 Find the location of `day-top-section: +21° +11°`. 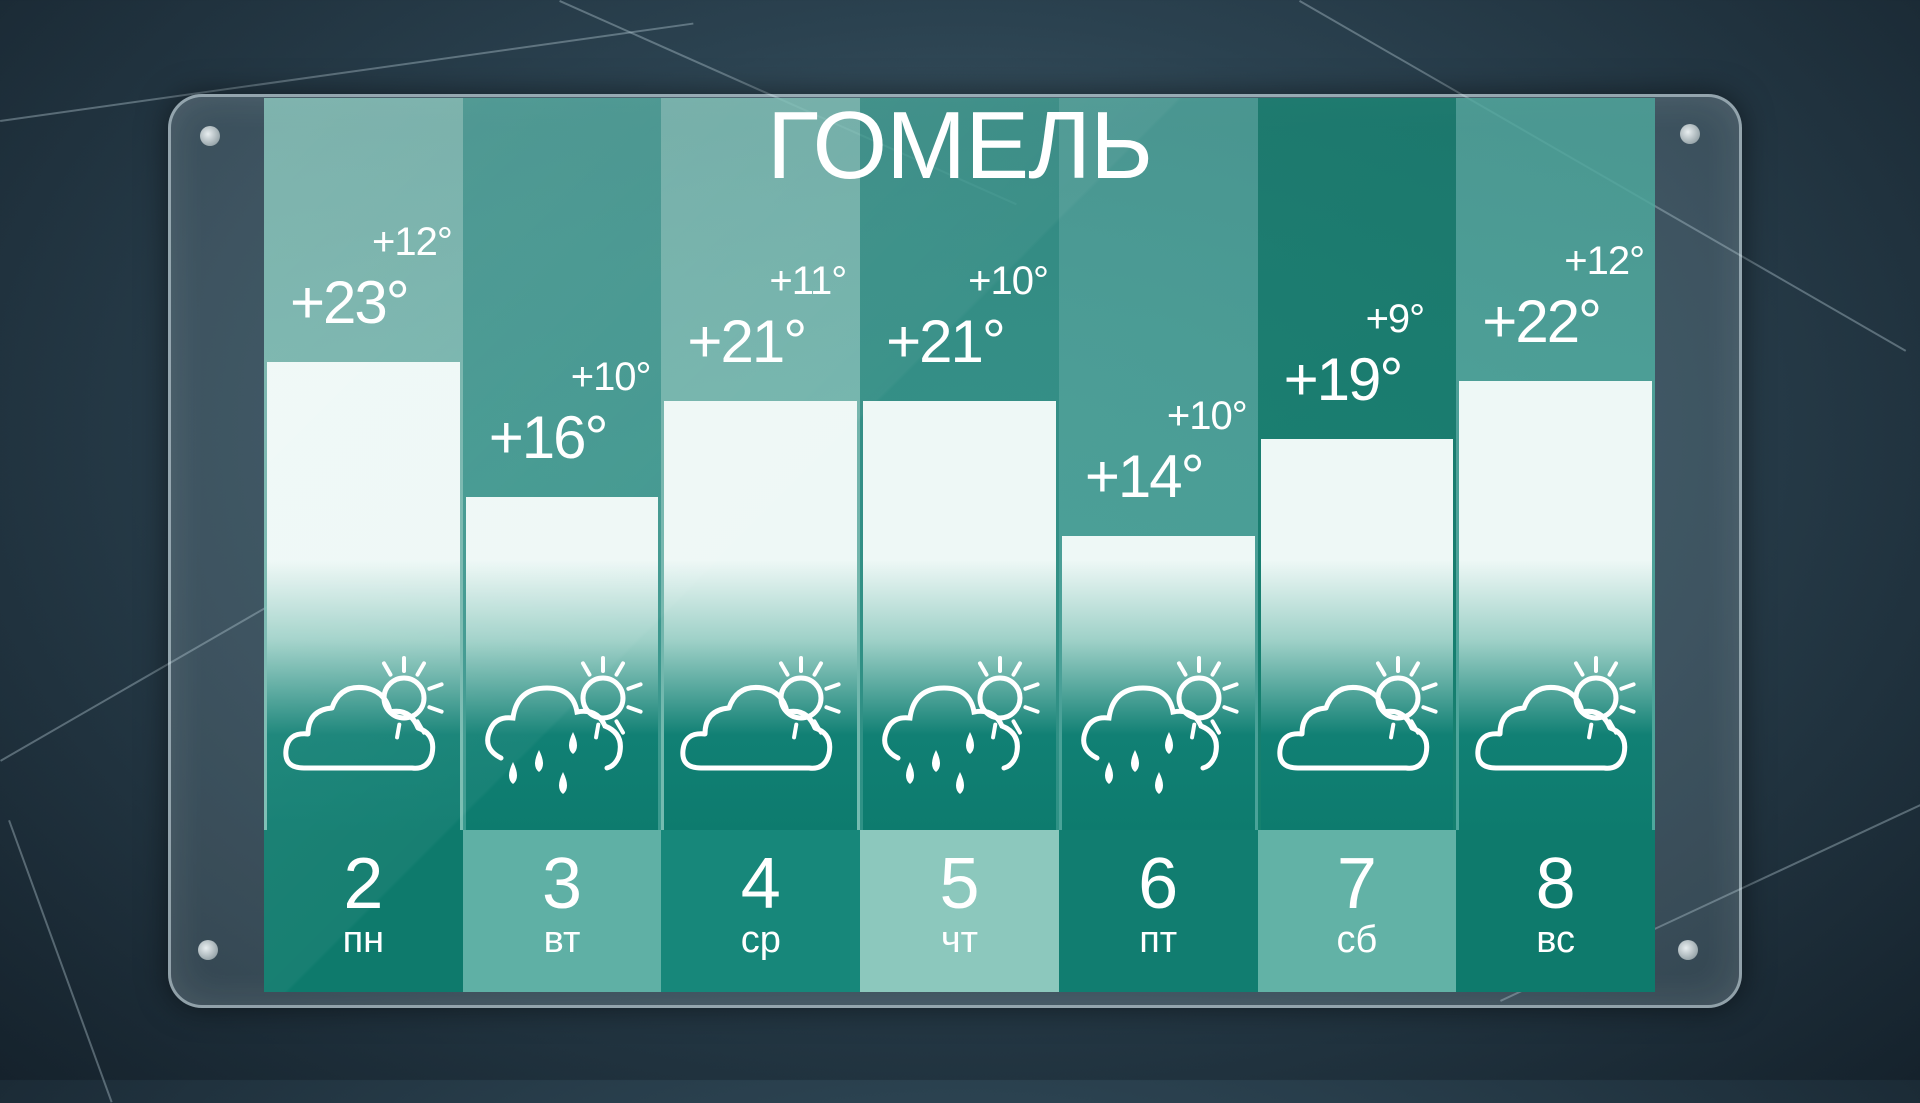

day-top-section: +21° +11° is located at coordinates (761, 464).